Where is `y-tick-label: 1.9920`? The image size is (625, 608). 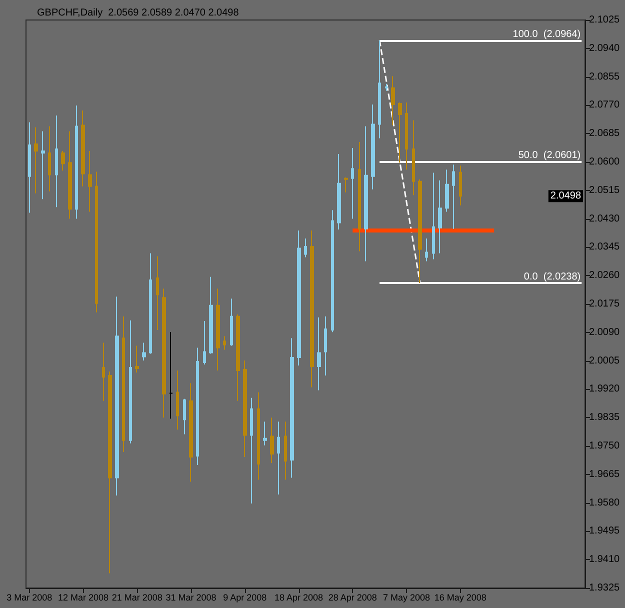
y-tick-label: 1.9920 is located at coordinates (604, 389).